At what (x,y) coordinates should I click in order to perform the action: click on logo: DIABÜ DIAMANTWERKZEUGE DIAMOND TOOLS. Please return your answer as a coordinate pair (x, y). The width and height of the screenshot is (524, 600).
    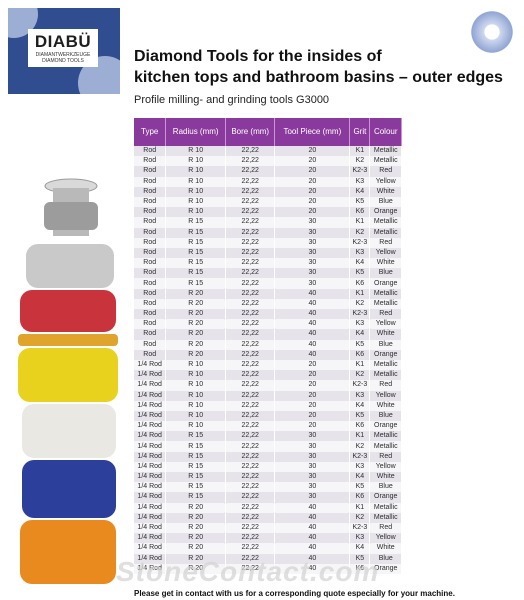
    Looking at the image, I should click on (64, 51).